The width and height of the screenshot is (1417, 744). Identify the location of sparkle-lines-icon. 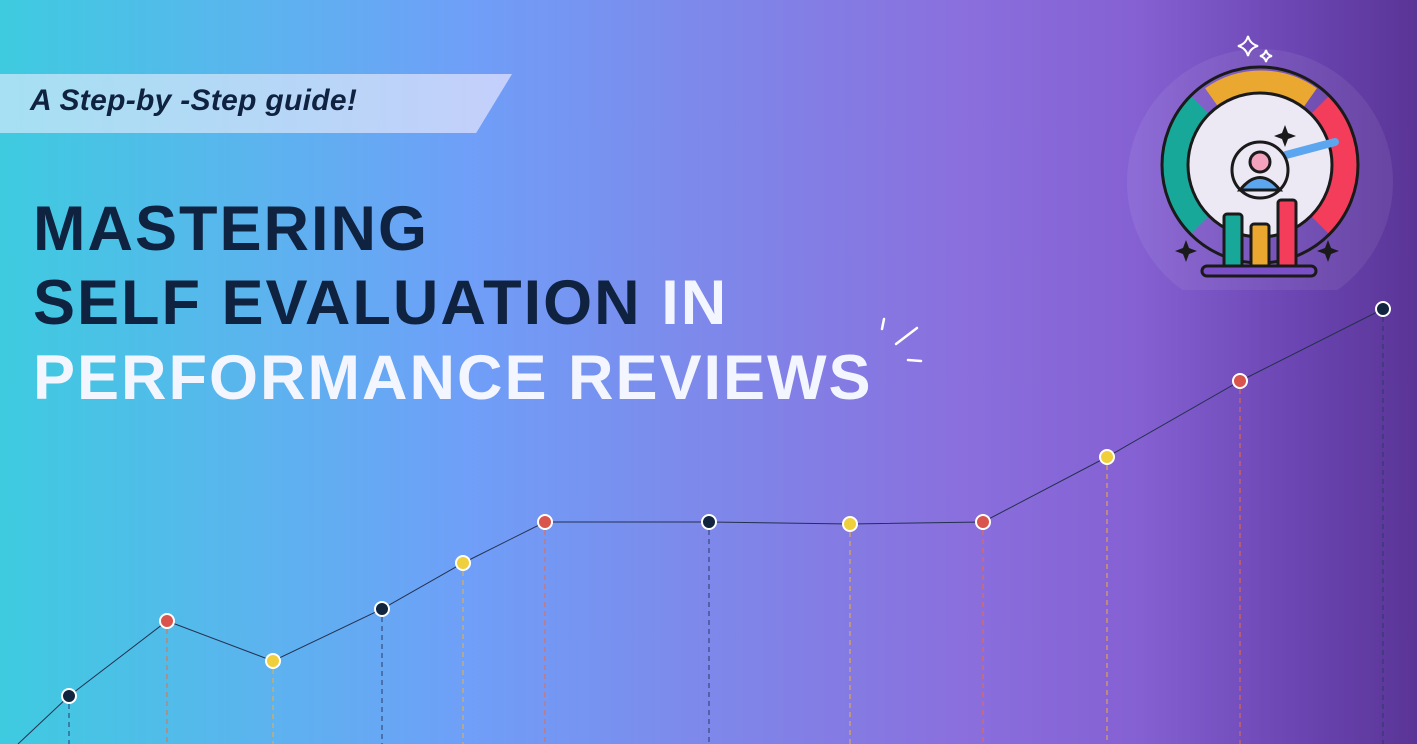
(901, 340).